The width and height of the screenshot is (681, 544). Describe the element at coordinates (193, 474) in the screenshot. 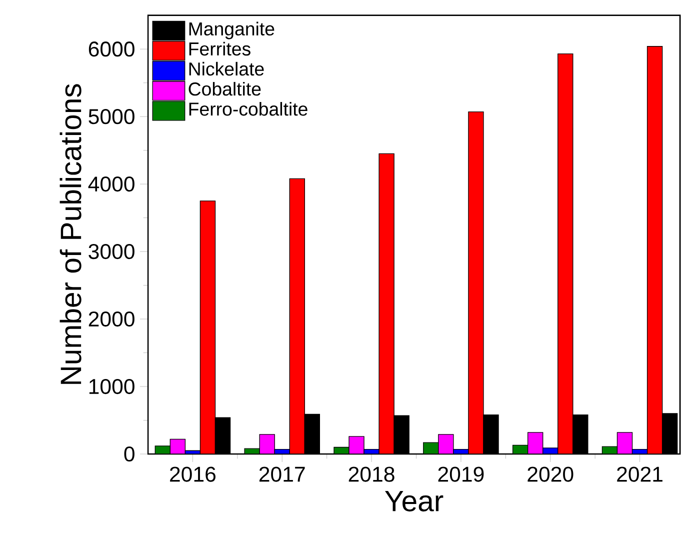

I see `x-tick-label: 2016` at that location.